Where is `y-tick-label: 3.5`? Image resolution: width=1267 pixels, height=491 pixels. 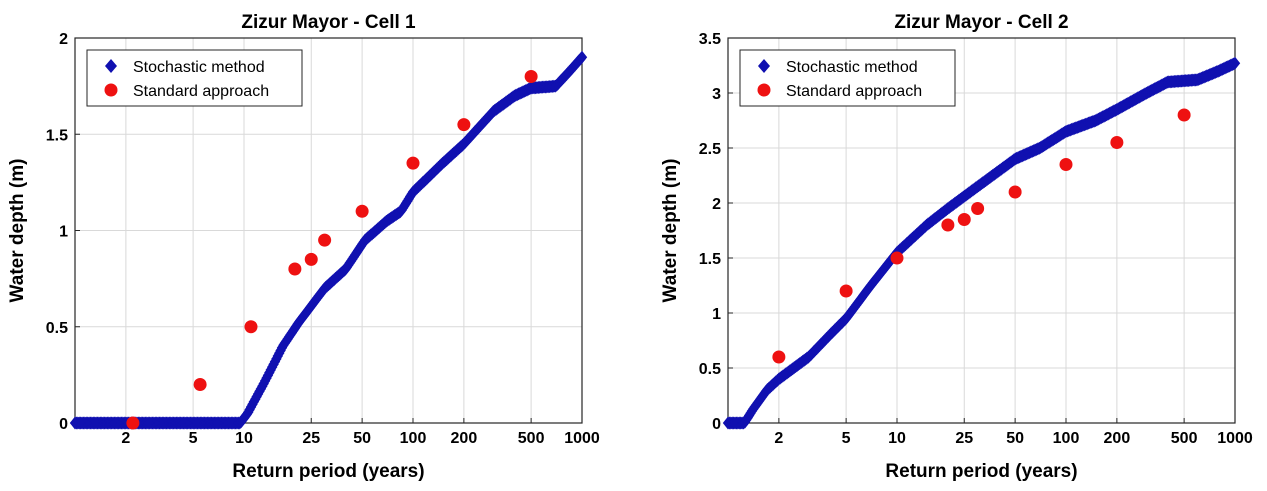
y-tick-label: 3.5 is located at coordinates (710, 39).